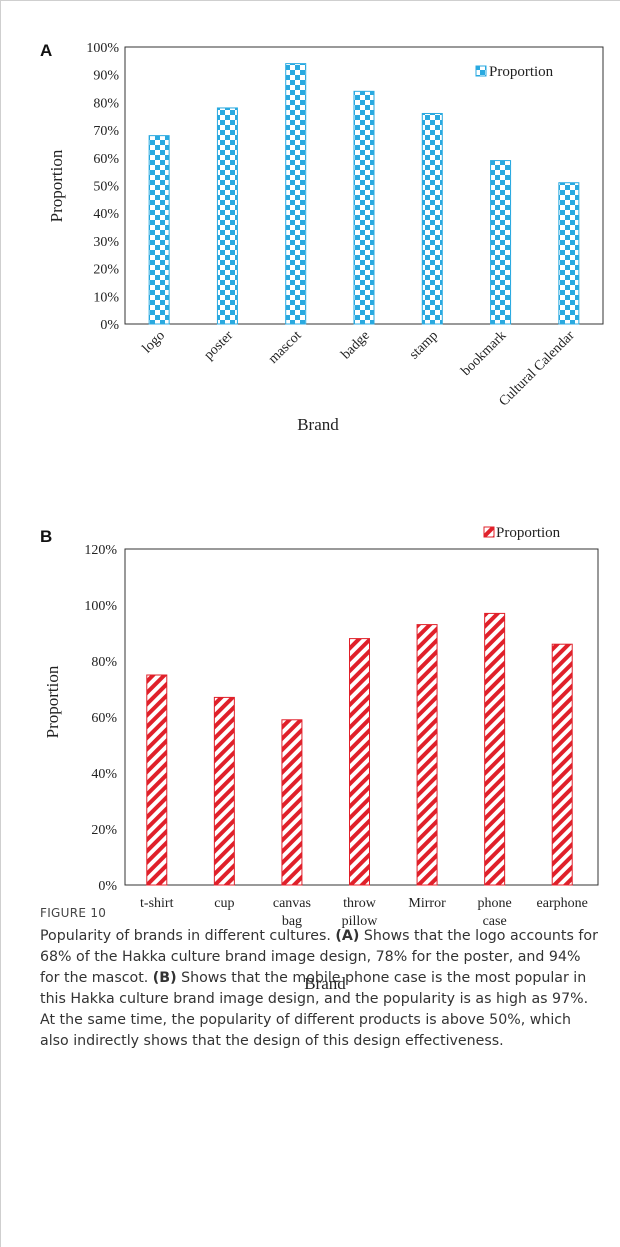  I want to click on caption-tag-b: (B), so click(165, 978).